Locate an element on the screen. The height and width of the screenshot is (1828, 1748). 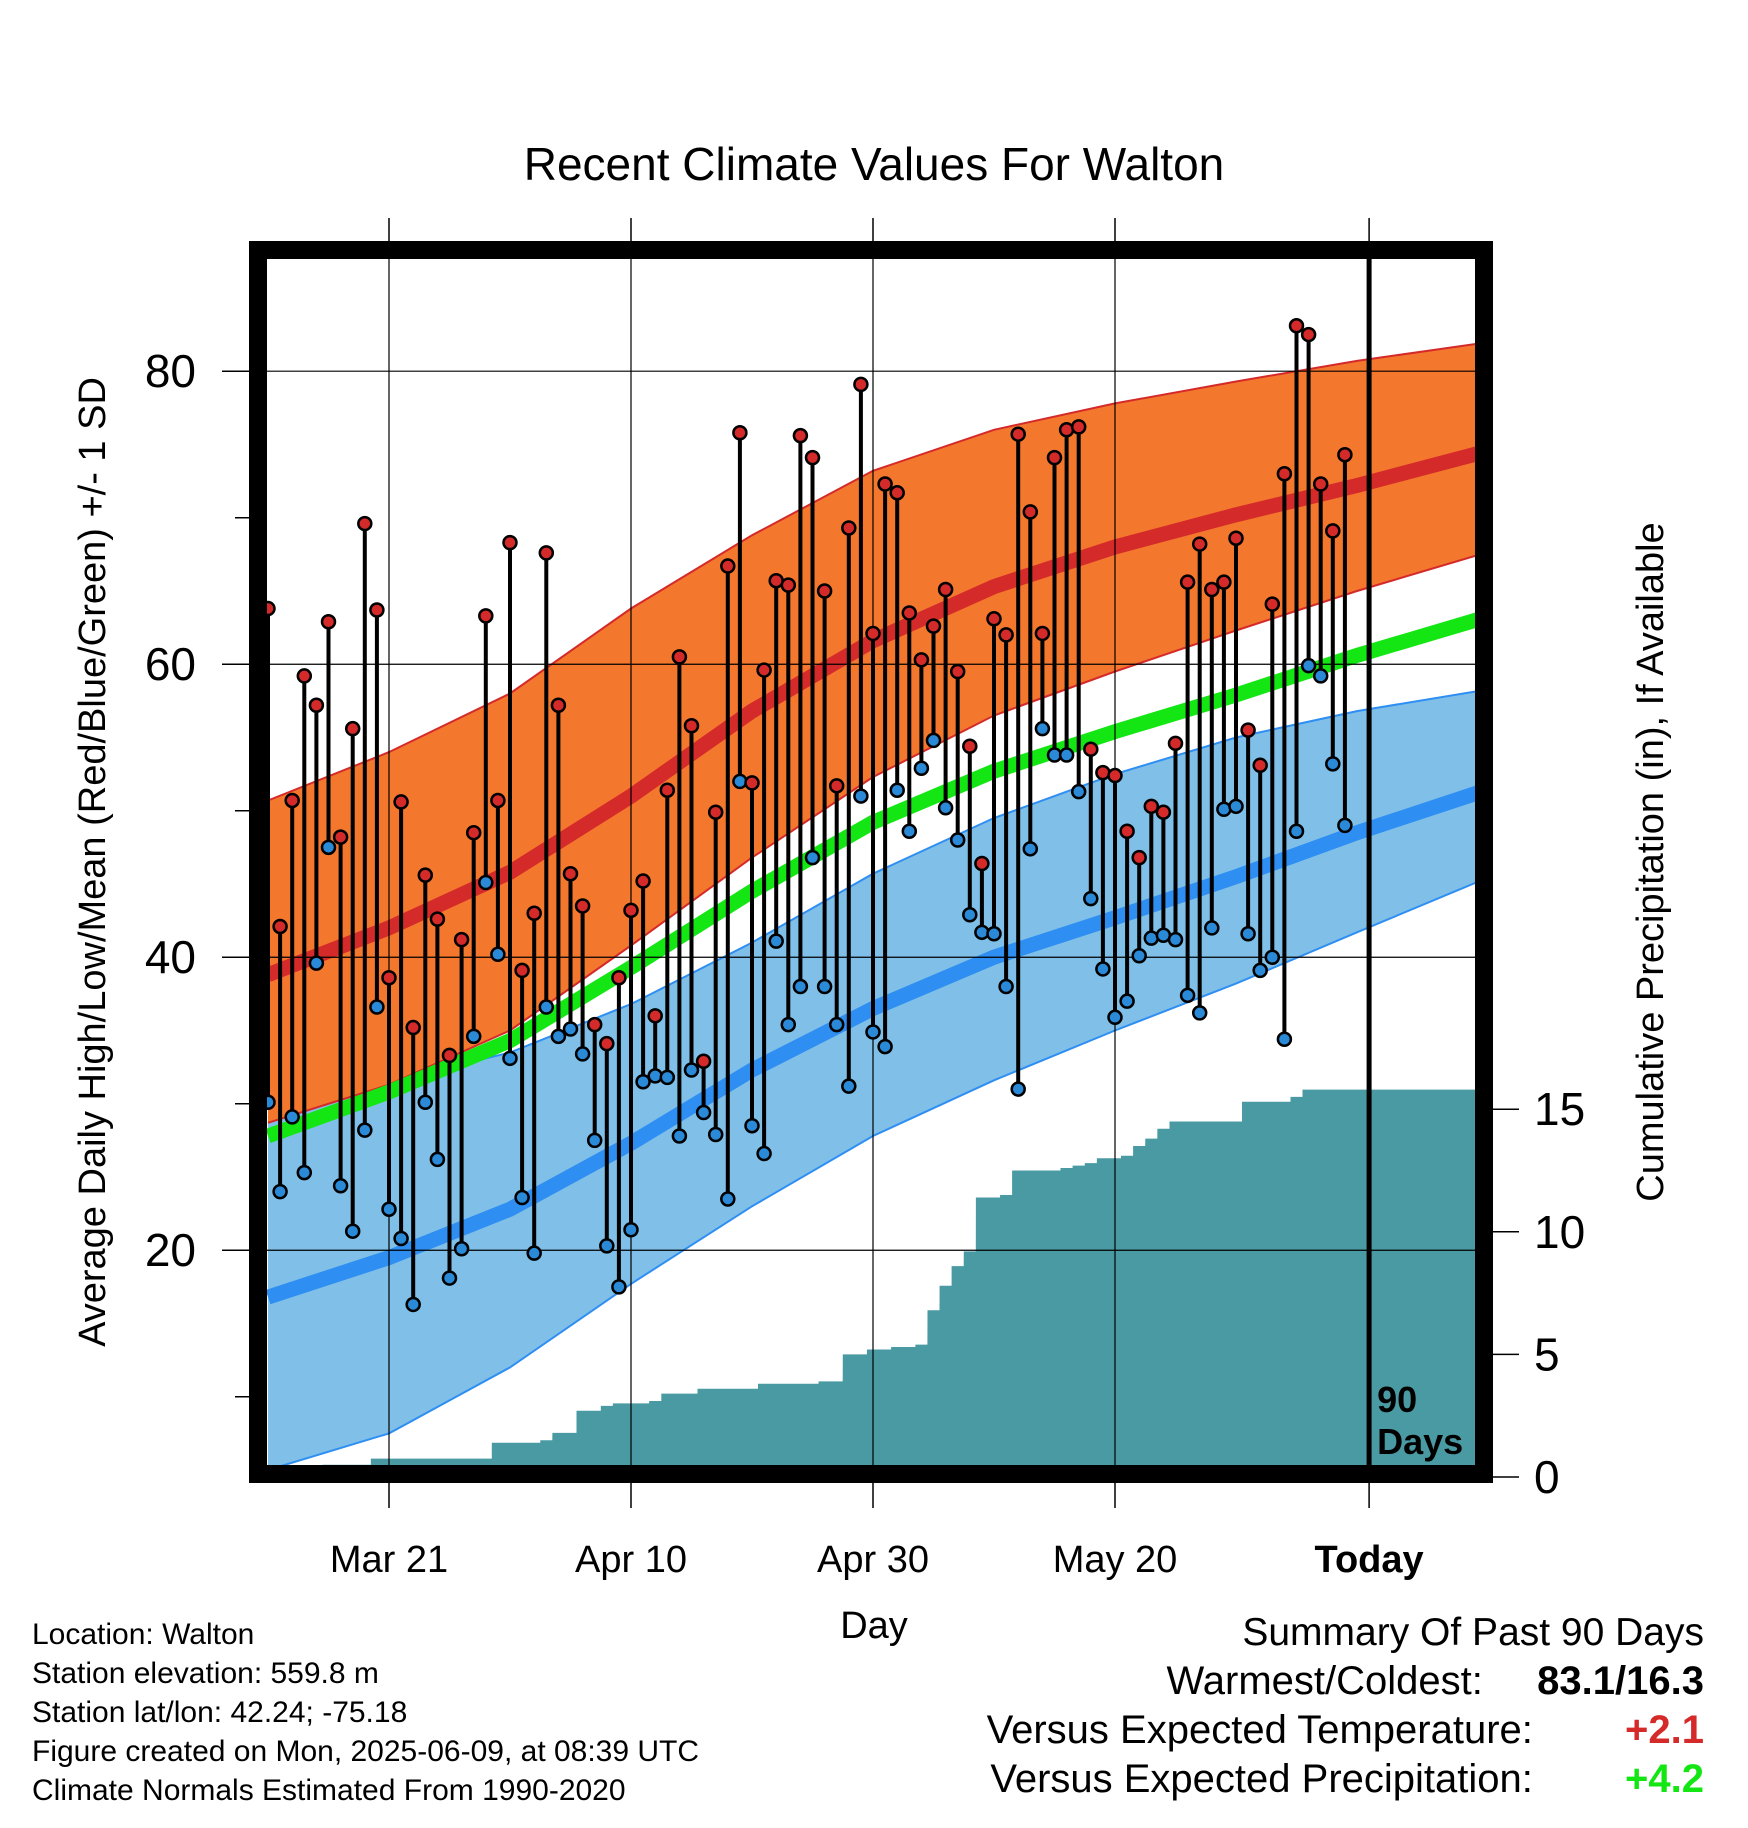
y-tick-label: 40 is located at coordinates (170, 957).